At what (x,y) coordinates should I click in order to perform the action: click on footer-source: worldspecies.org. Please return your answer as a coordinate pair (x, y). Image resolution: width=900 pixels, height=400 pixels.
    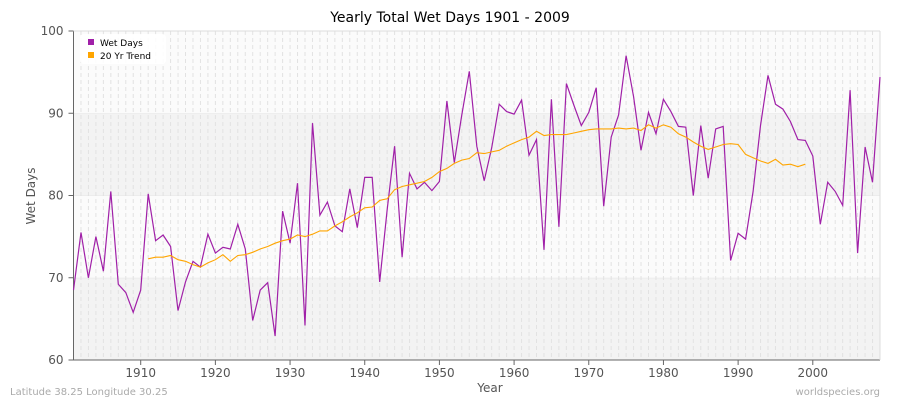
    Looking at the image, I should click on (838, 392).